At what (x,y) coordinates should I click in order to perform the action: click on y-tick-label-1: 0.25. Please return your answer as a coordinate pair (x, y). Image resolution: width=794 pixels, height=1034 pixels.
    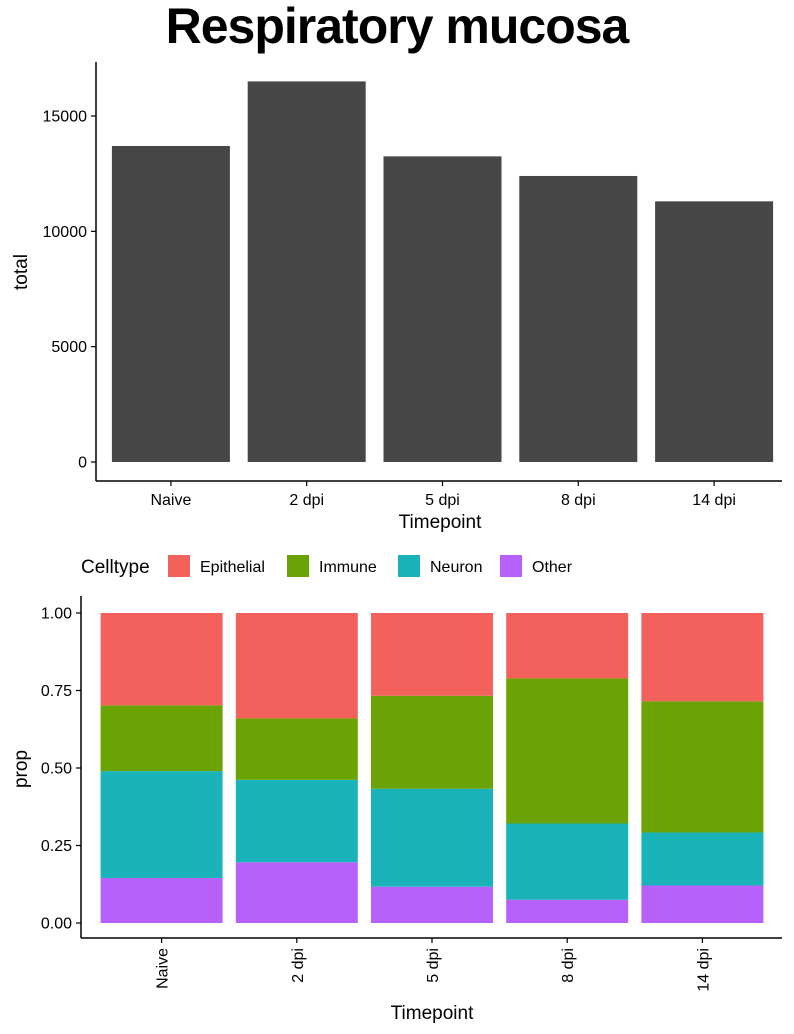
    Looking at the image, I should click on (56, 846).